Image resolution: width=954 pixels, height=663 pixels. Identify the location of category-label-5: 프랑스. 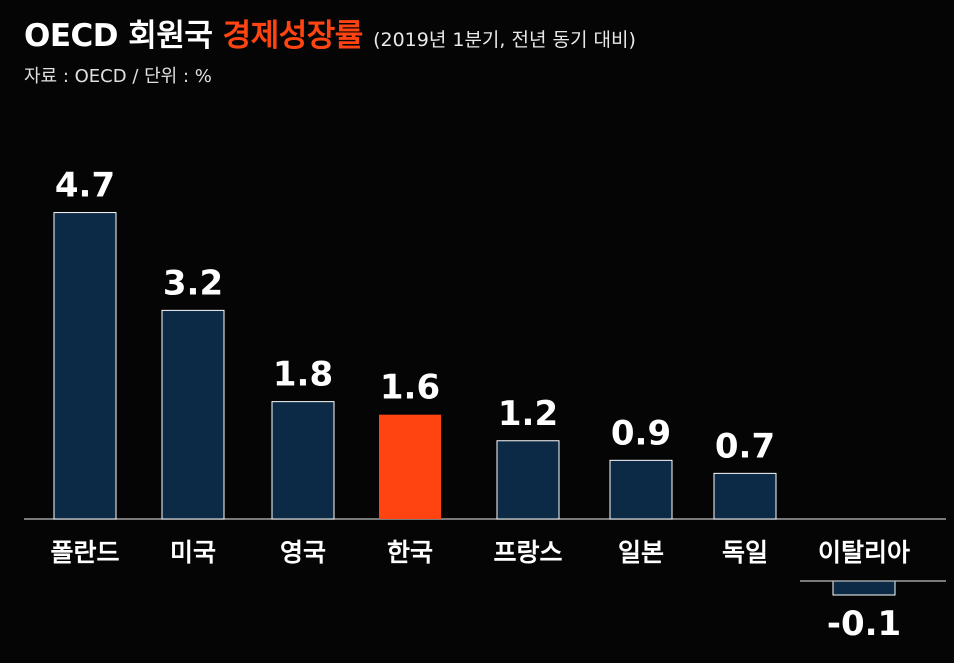
(527, 552).